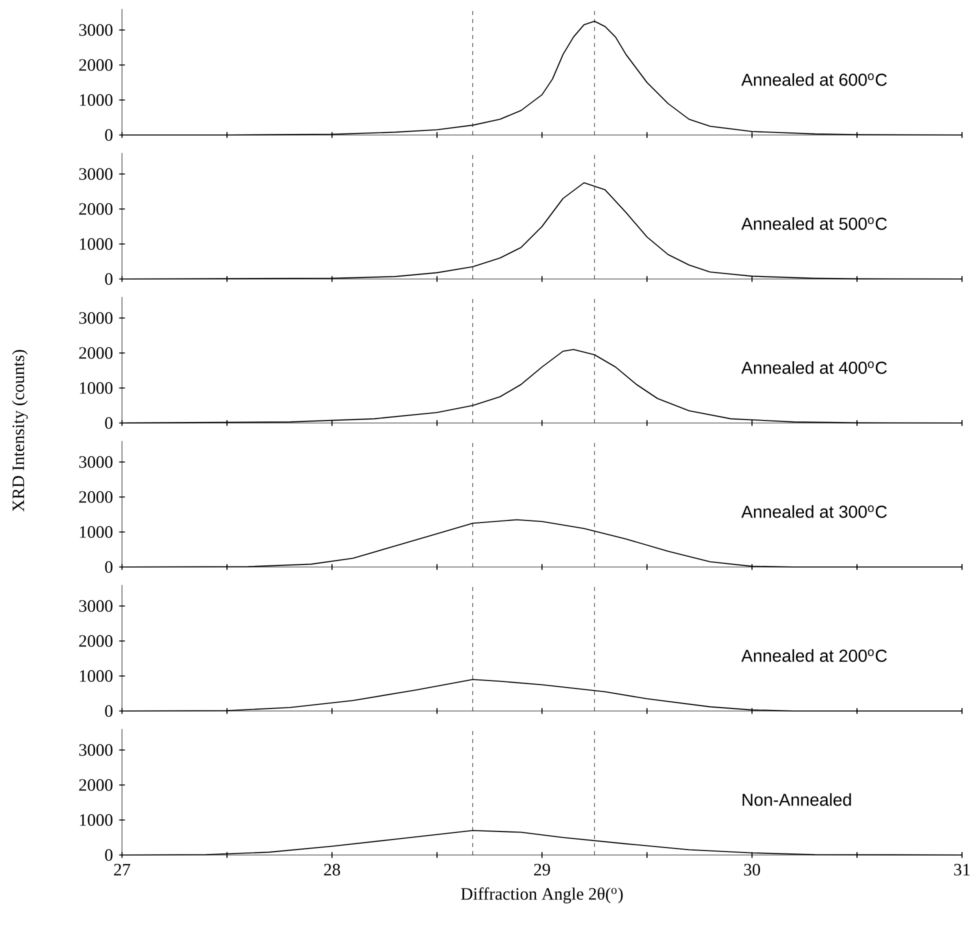  Describe the element at coordinates (332, 870) in the screenshot. I see `x-tick-label: 28` at that location.